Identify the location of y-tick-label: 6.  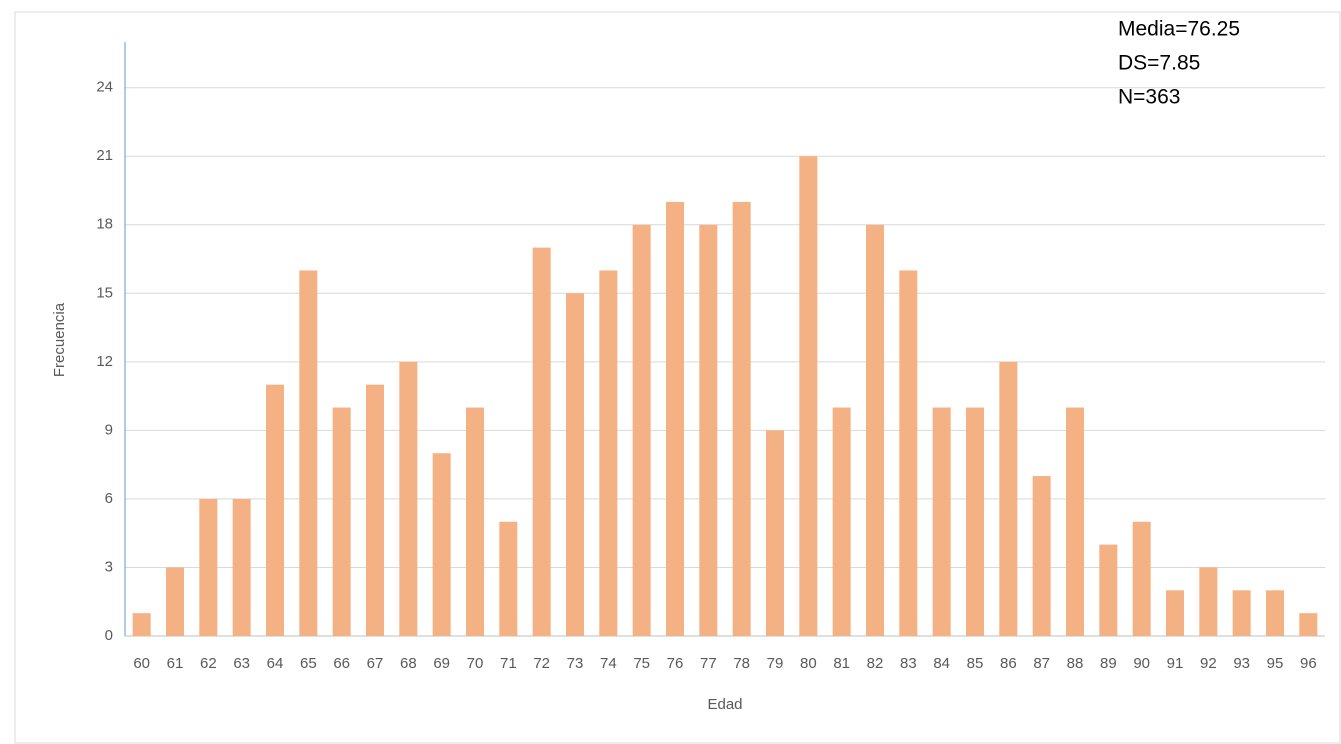
(109, 498).